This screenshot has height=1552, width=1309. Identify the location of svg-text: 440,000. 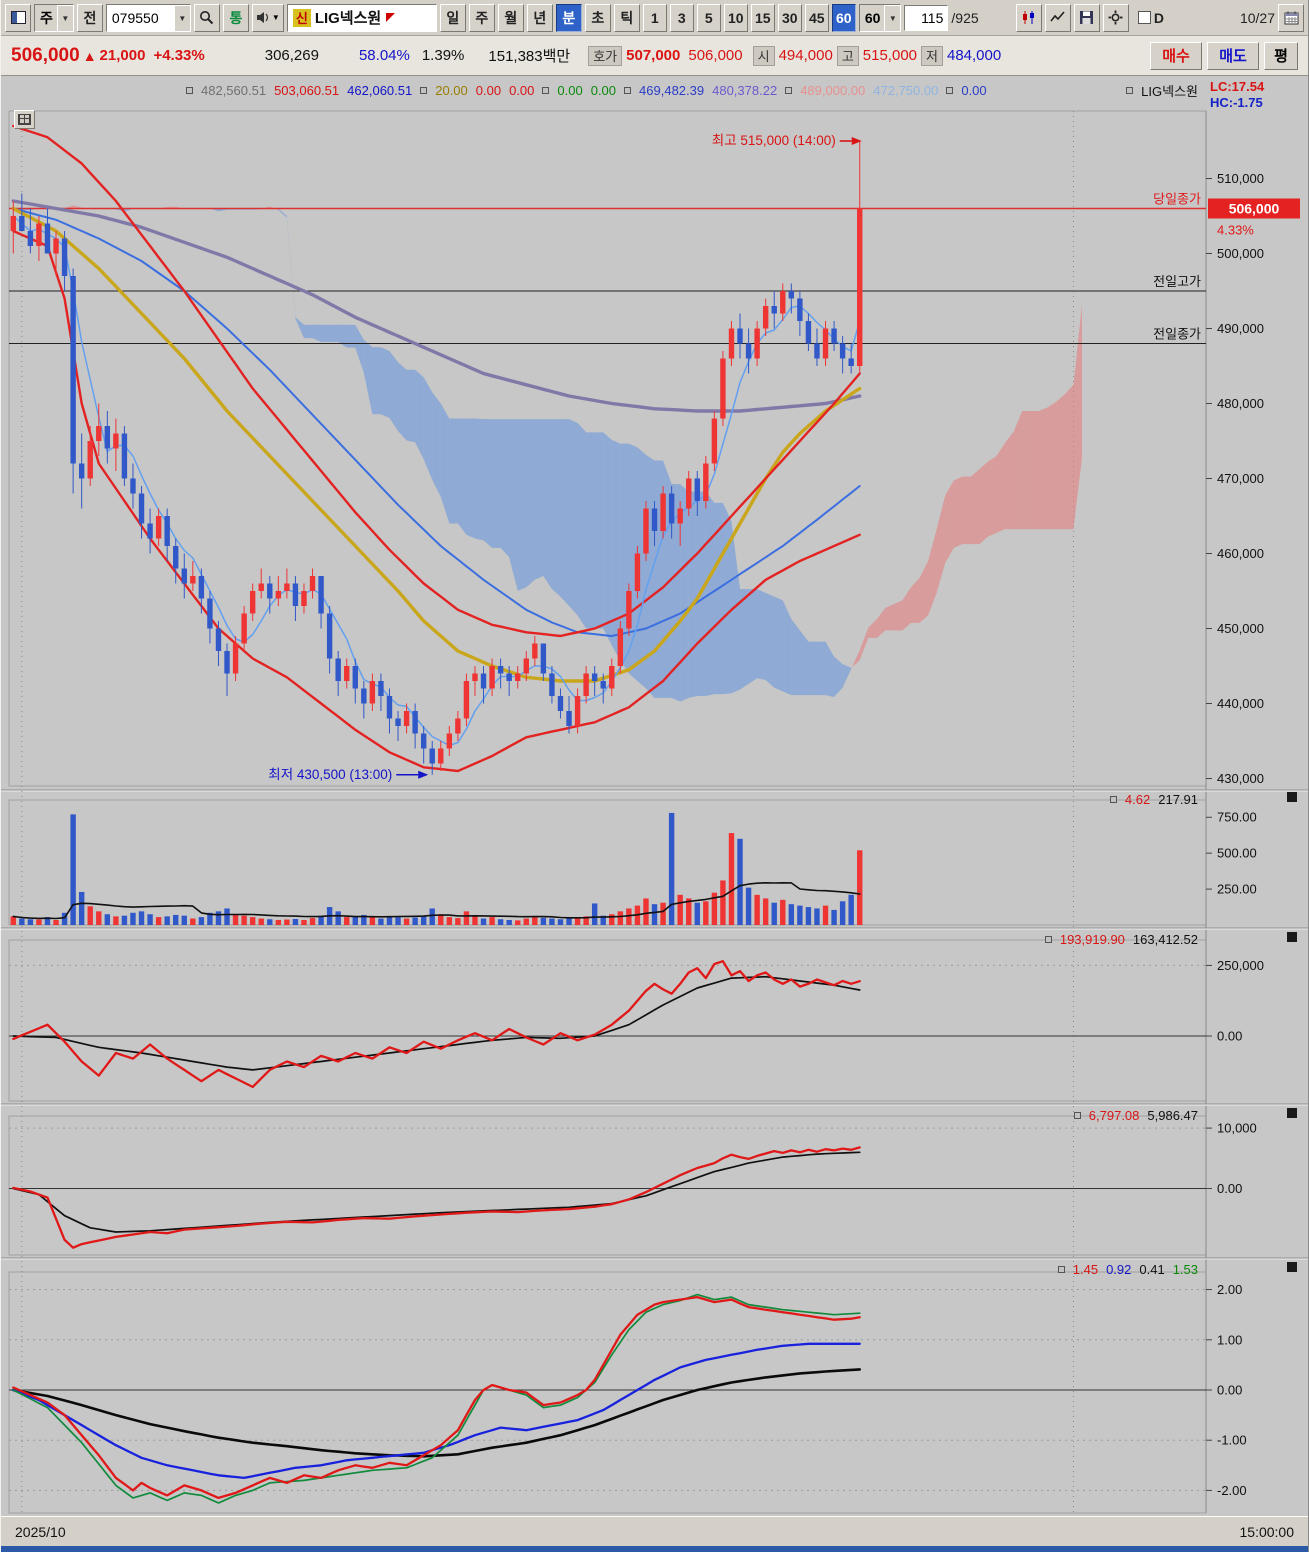
(1240, 703).